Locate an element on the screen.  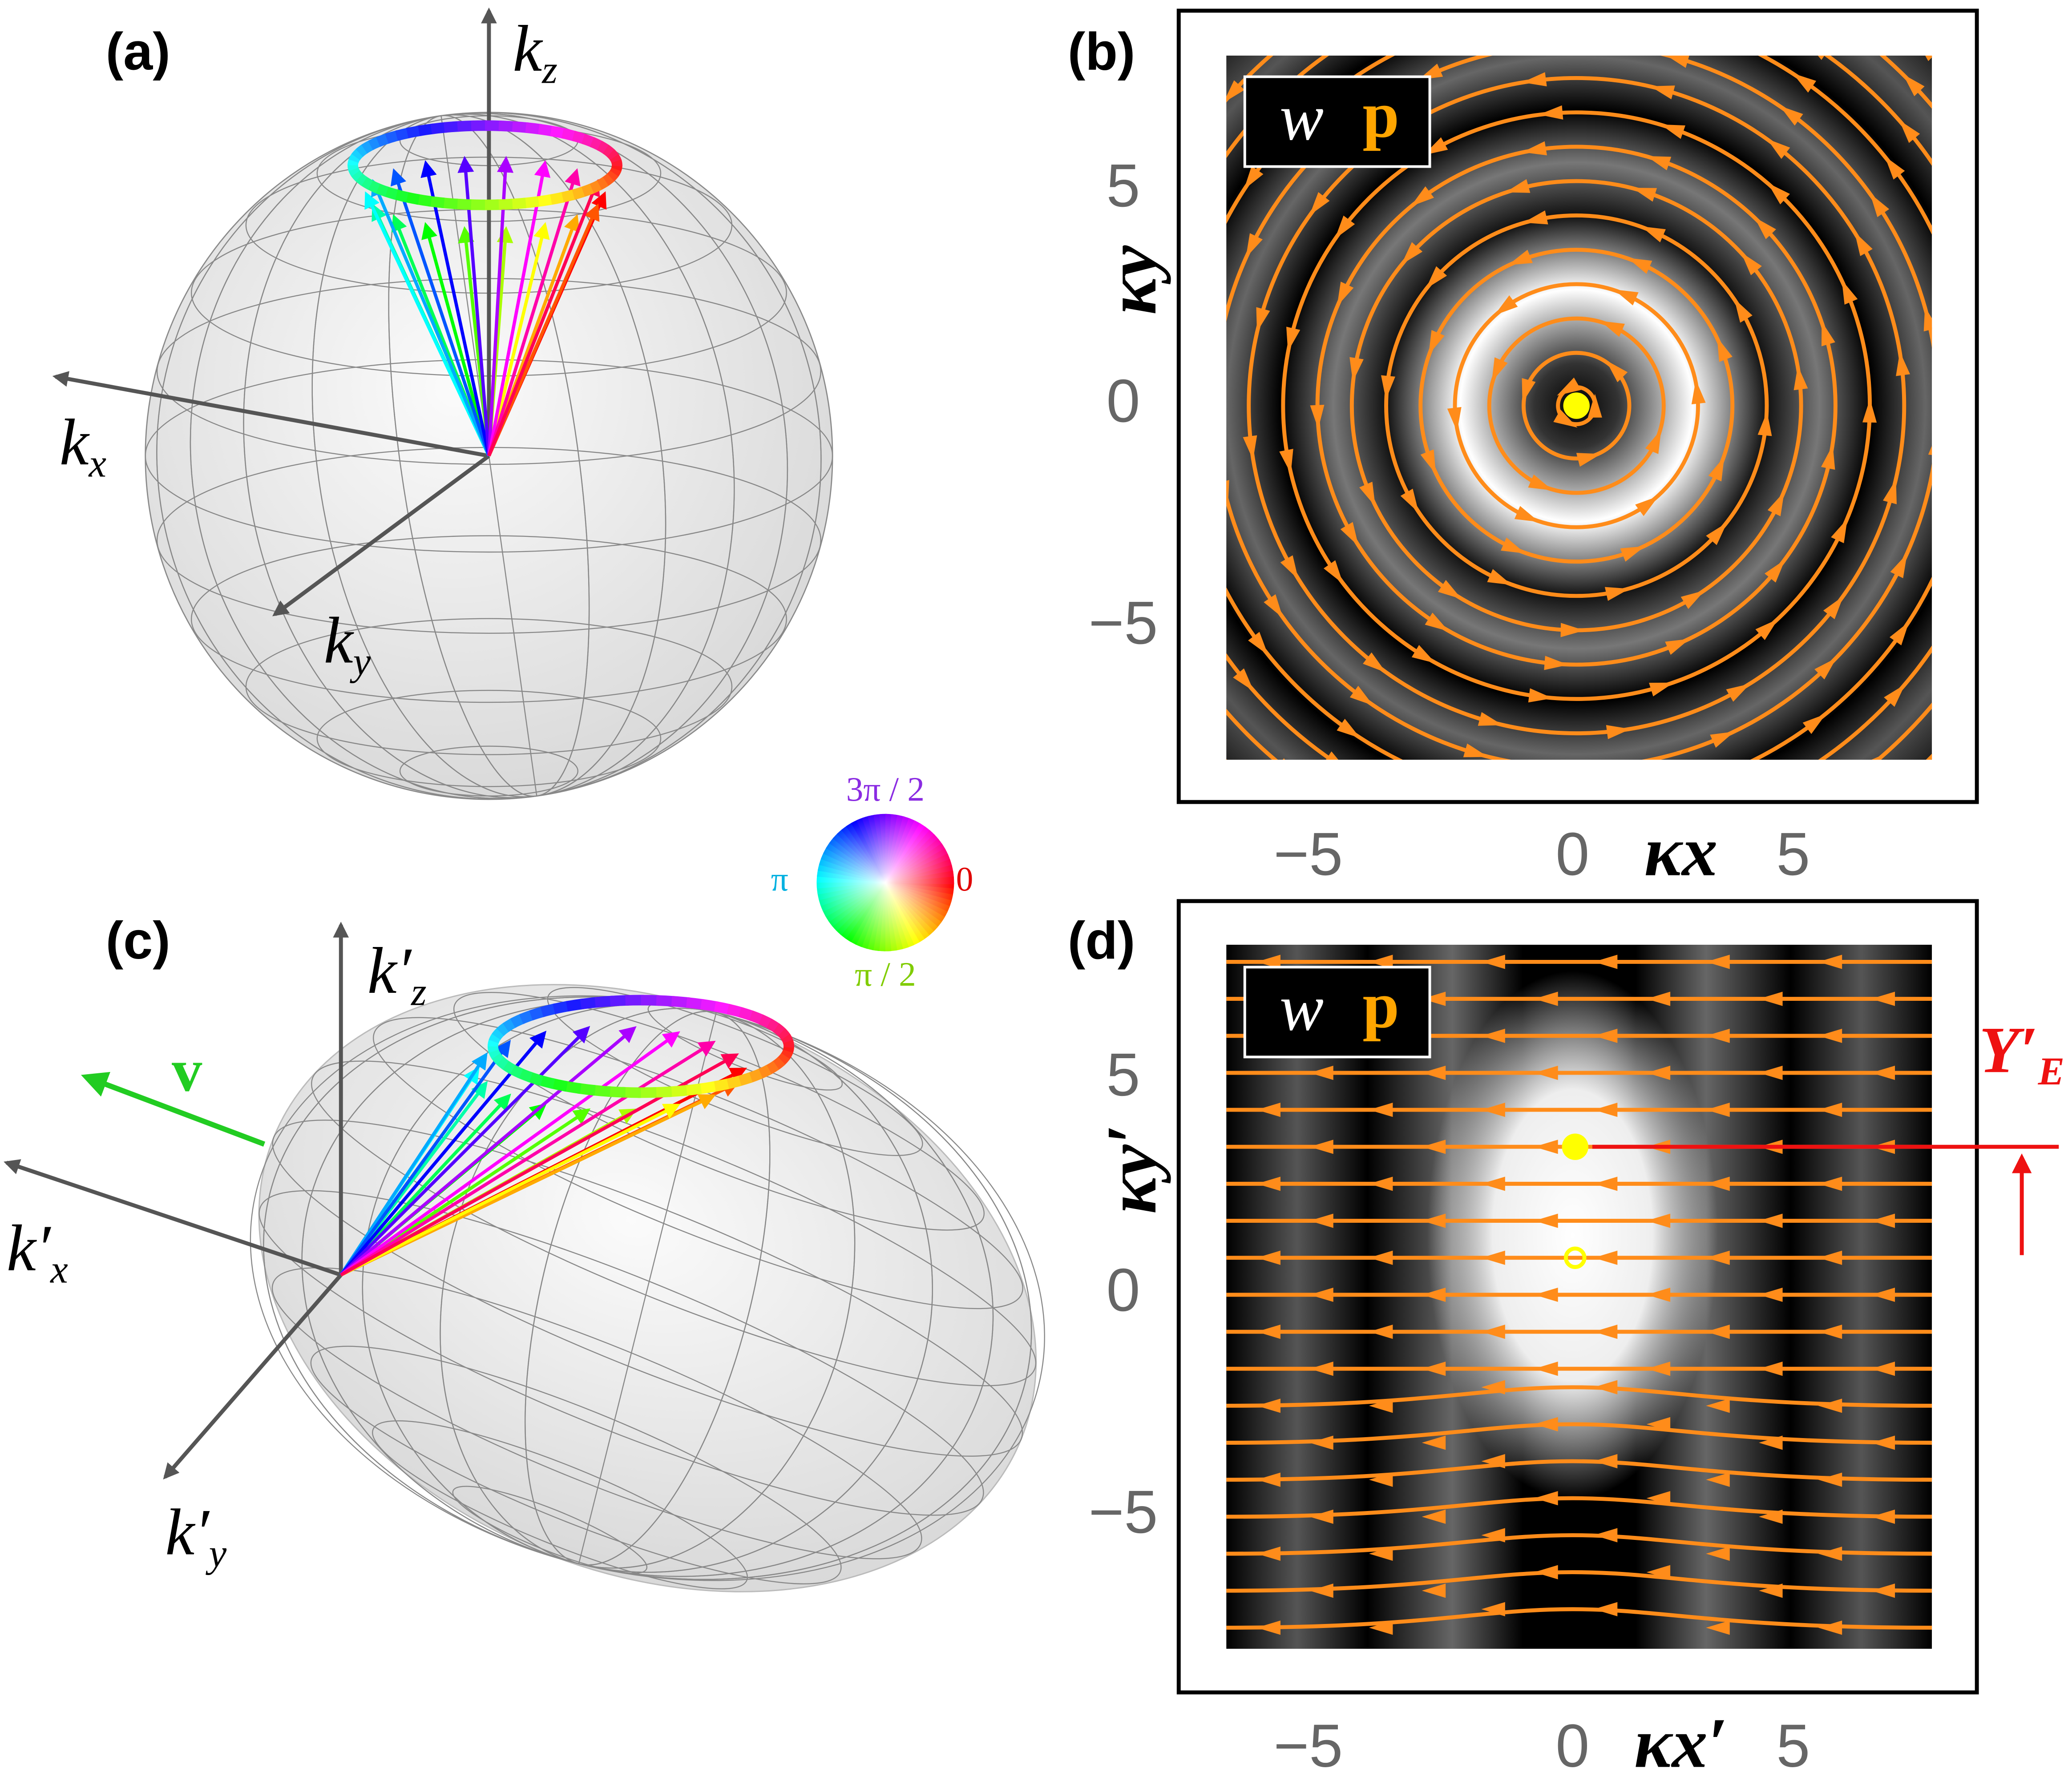
x-tick-label: −5 is located at coordinates (1308, 1746).